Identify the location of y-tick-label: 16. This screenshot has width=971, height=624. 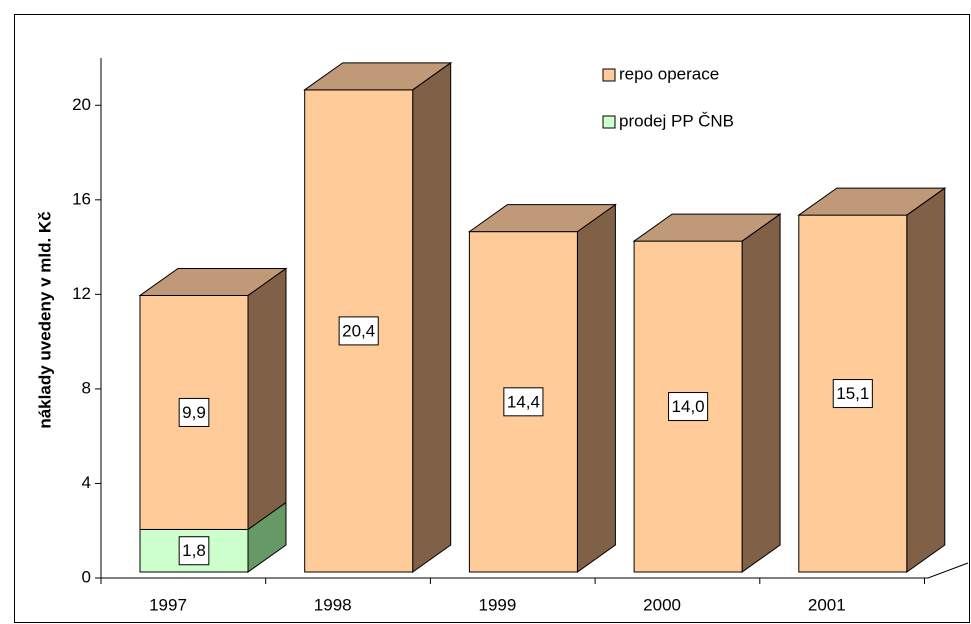
(81, 198).